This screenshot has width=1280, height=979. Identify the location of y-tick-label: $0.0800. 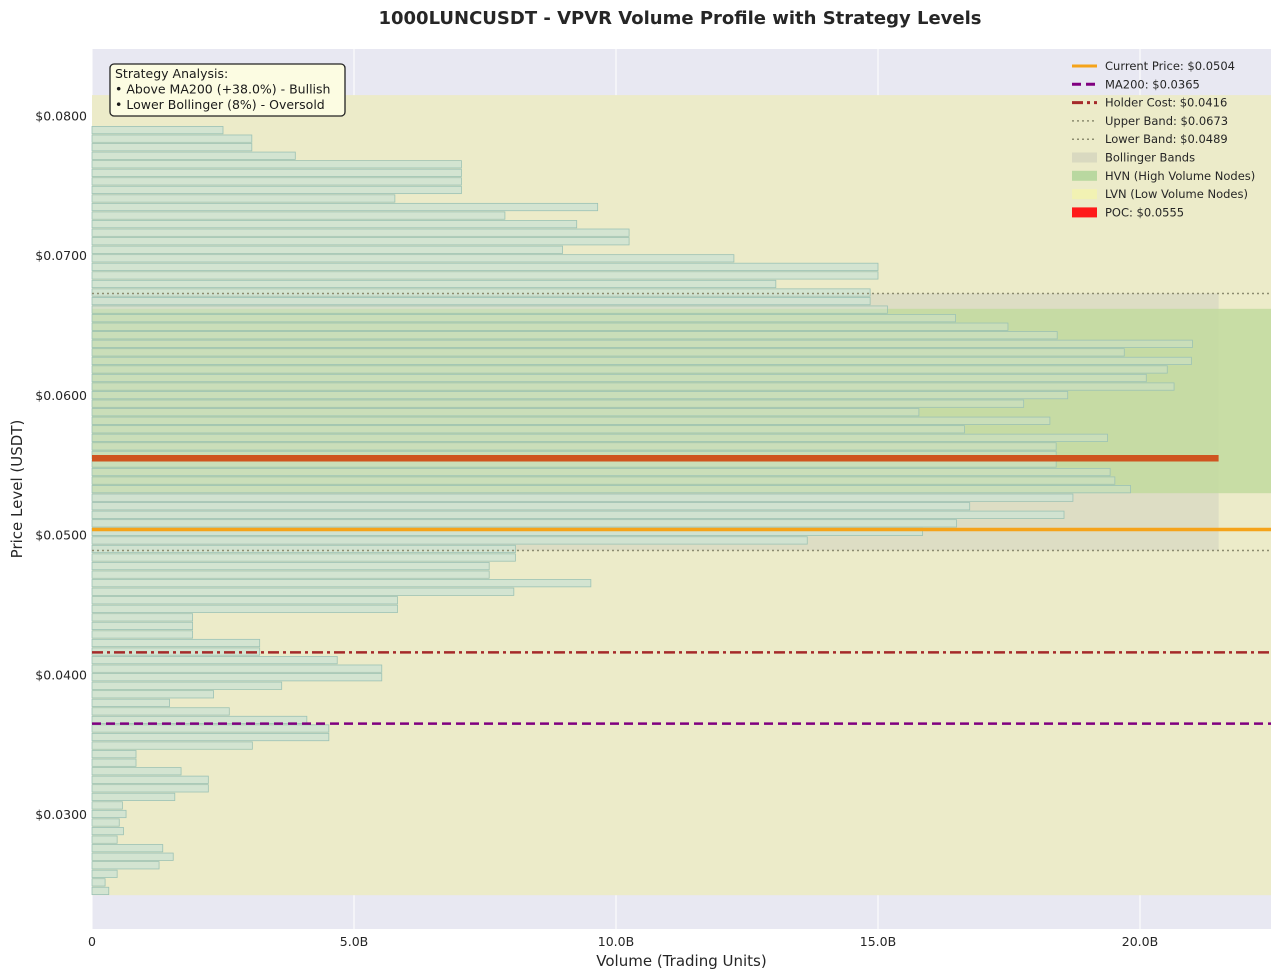
(61, 116).